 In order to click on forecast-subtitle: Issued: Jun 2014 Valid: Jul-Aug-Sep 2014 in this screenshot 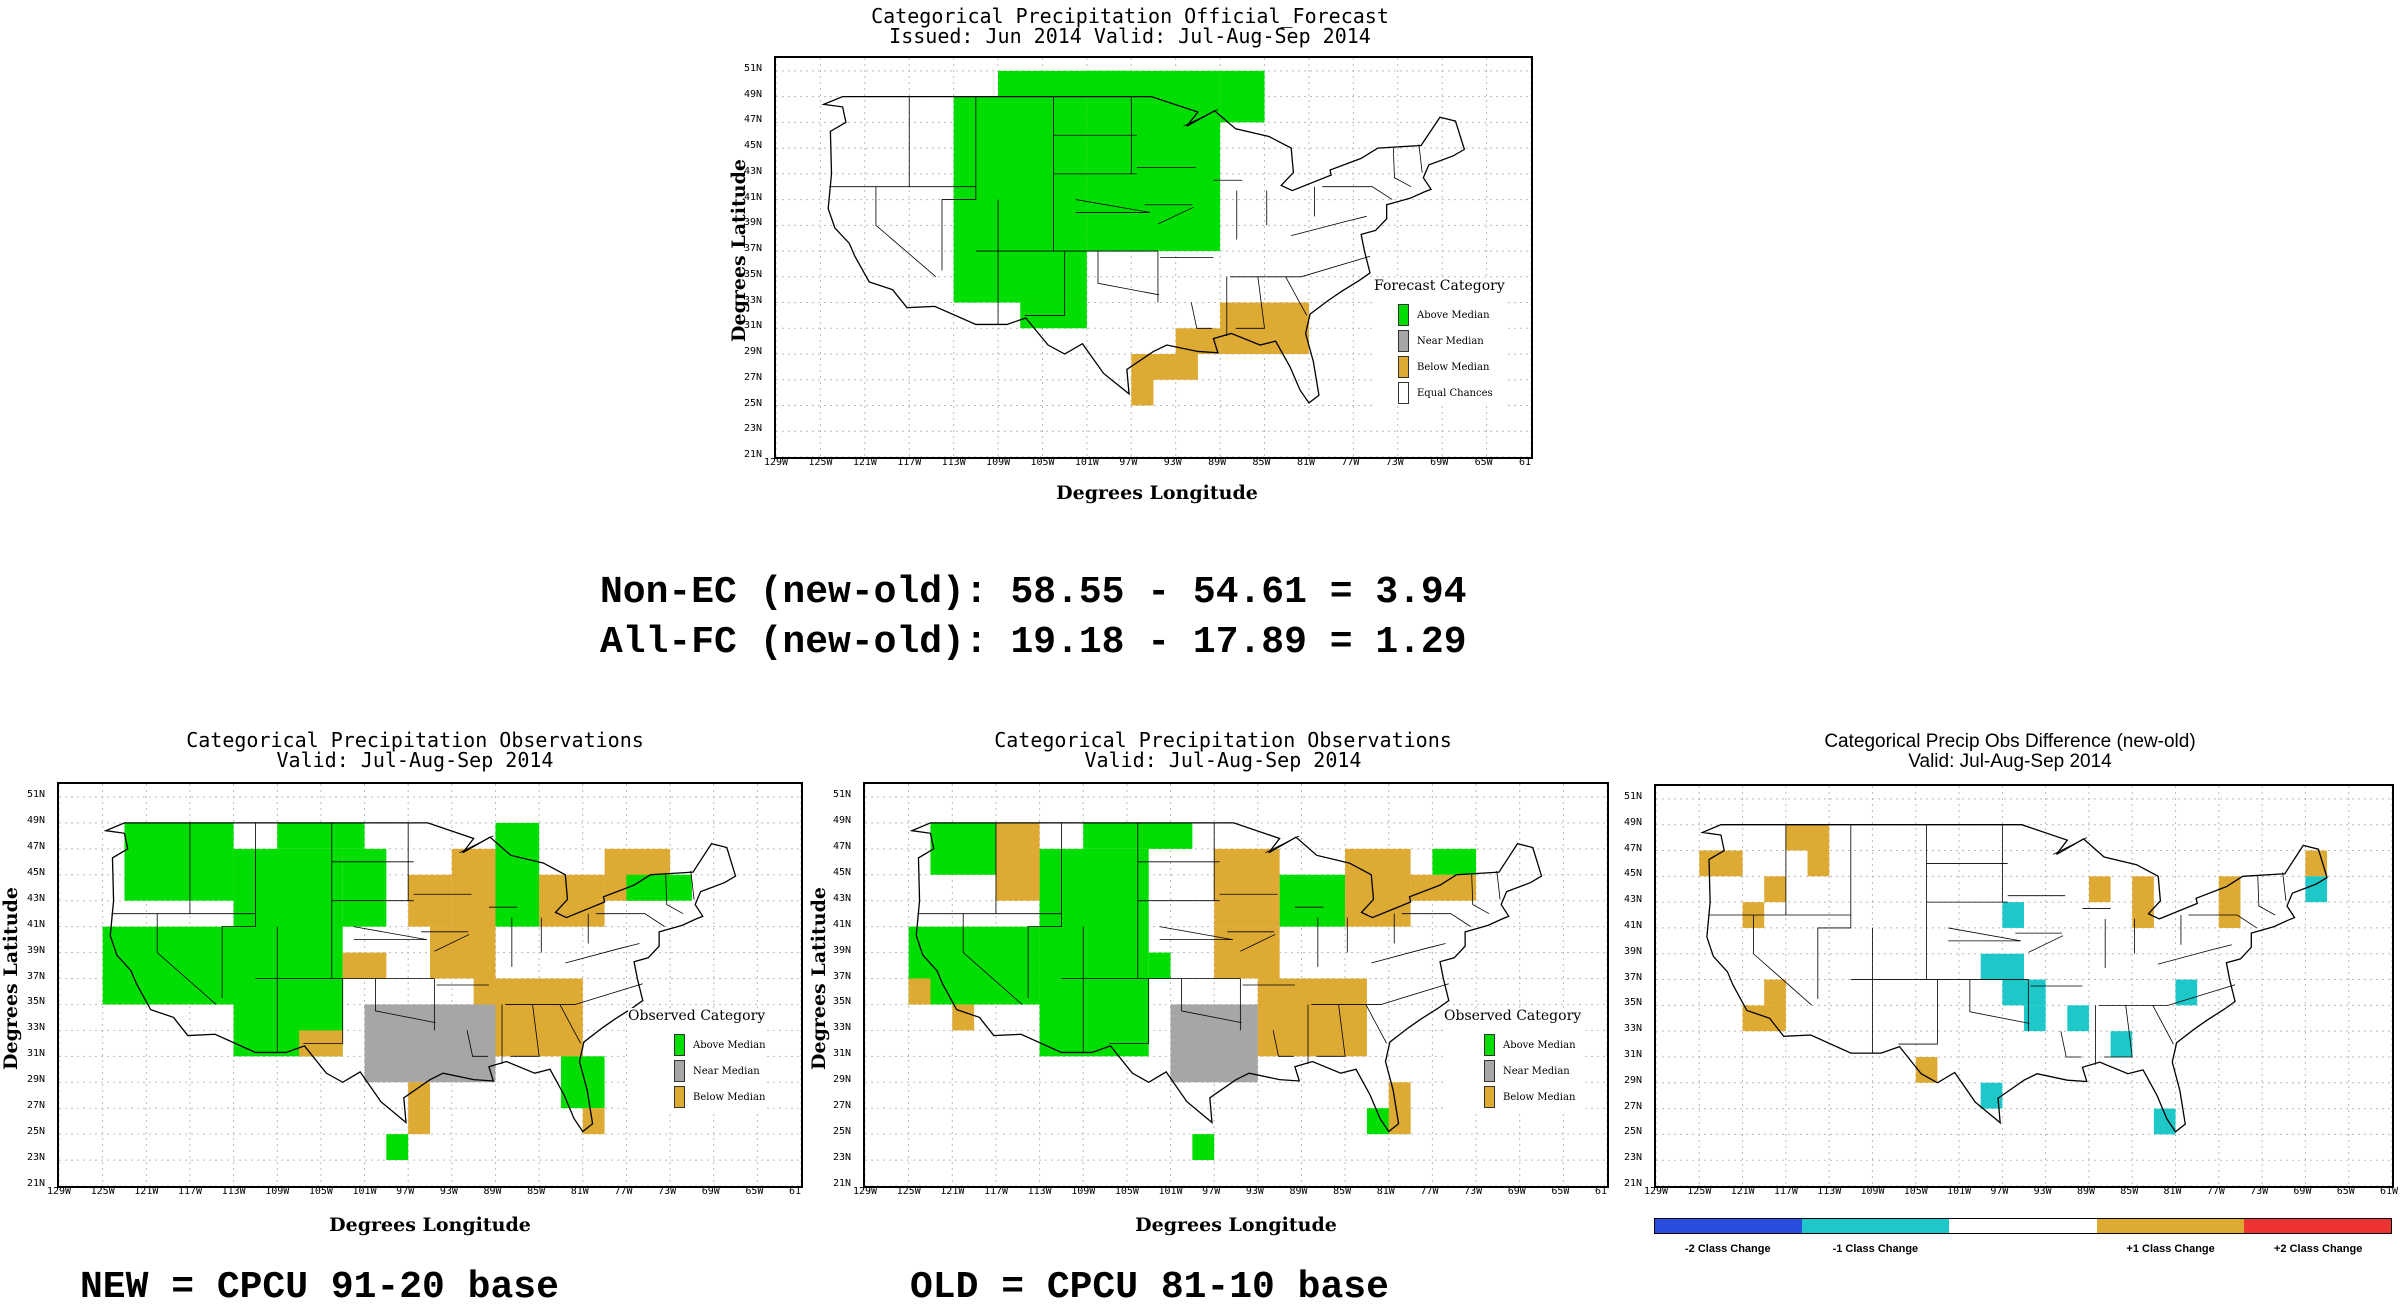, I will do `click(1130, 36)`.